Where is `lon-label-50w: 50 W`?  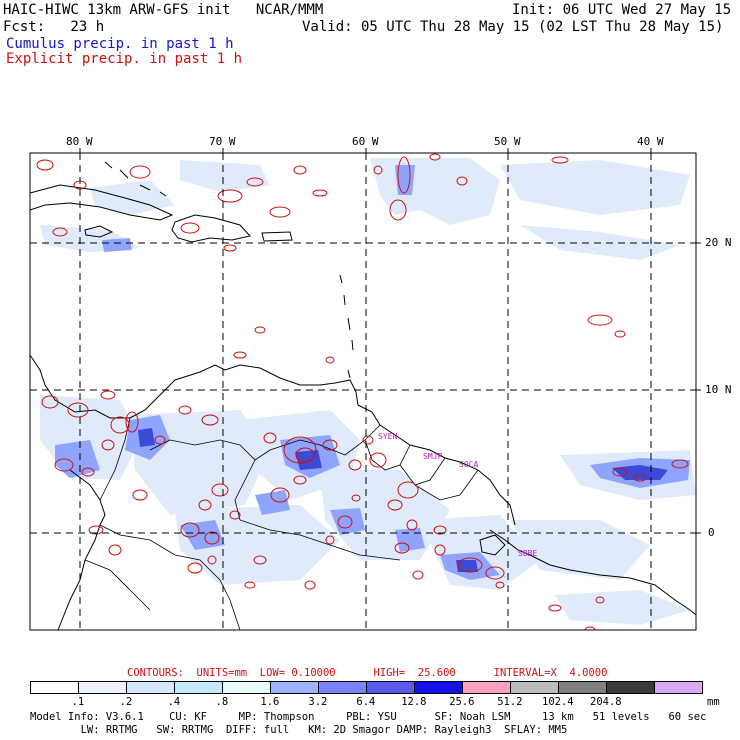 lon-label-50w: 50 W is located at coordinates (507, 141).